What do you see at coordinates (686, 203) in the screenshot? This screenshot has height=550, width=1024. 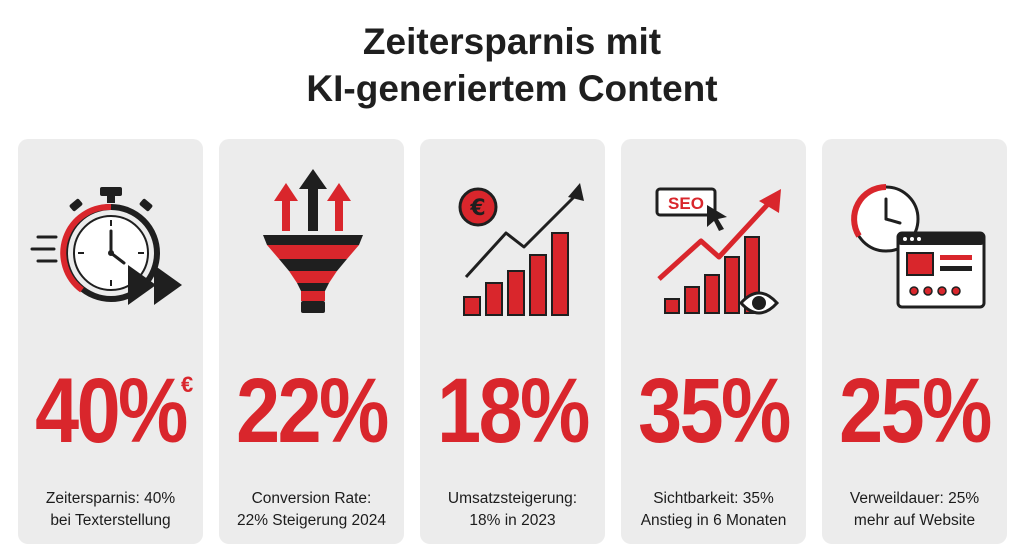 I see `seo-label: SEO` at bounding box center [686, 203].